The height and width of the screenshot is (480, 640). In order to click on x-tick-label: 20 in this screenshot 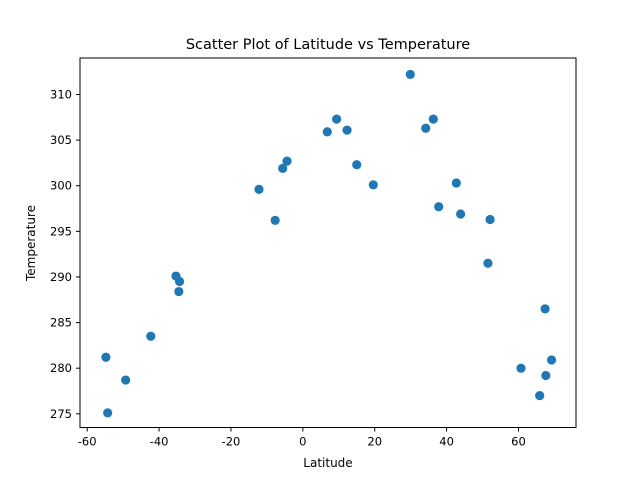, I will do `click(374, 442)`.